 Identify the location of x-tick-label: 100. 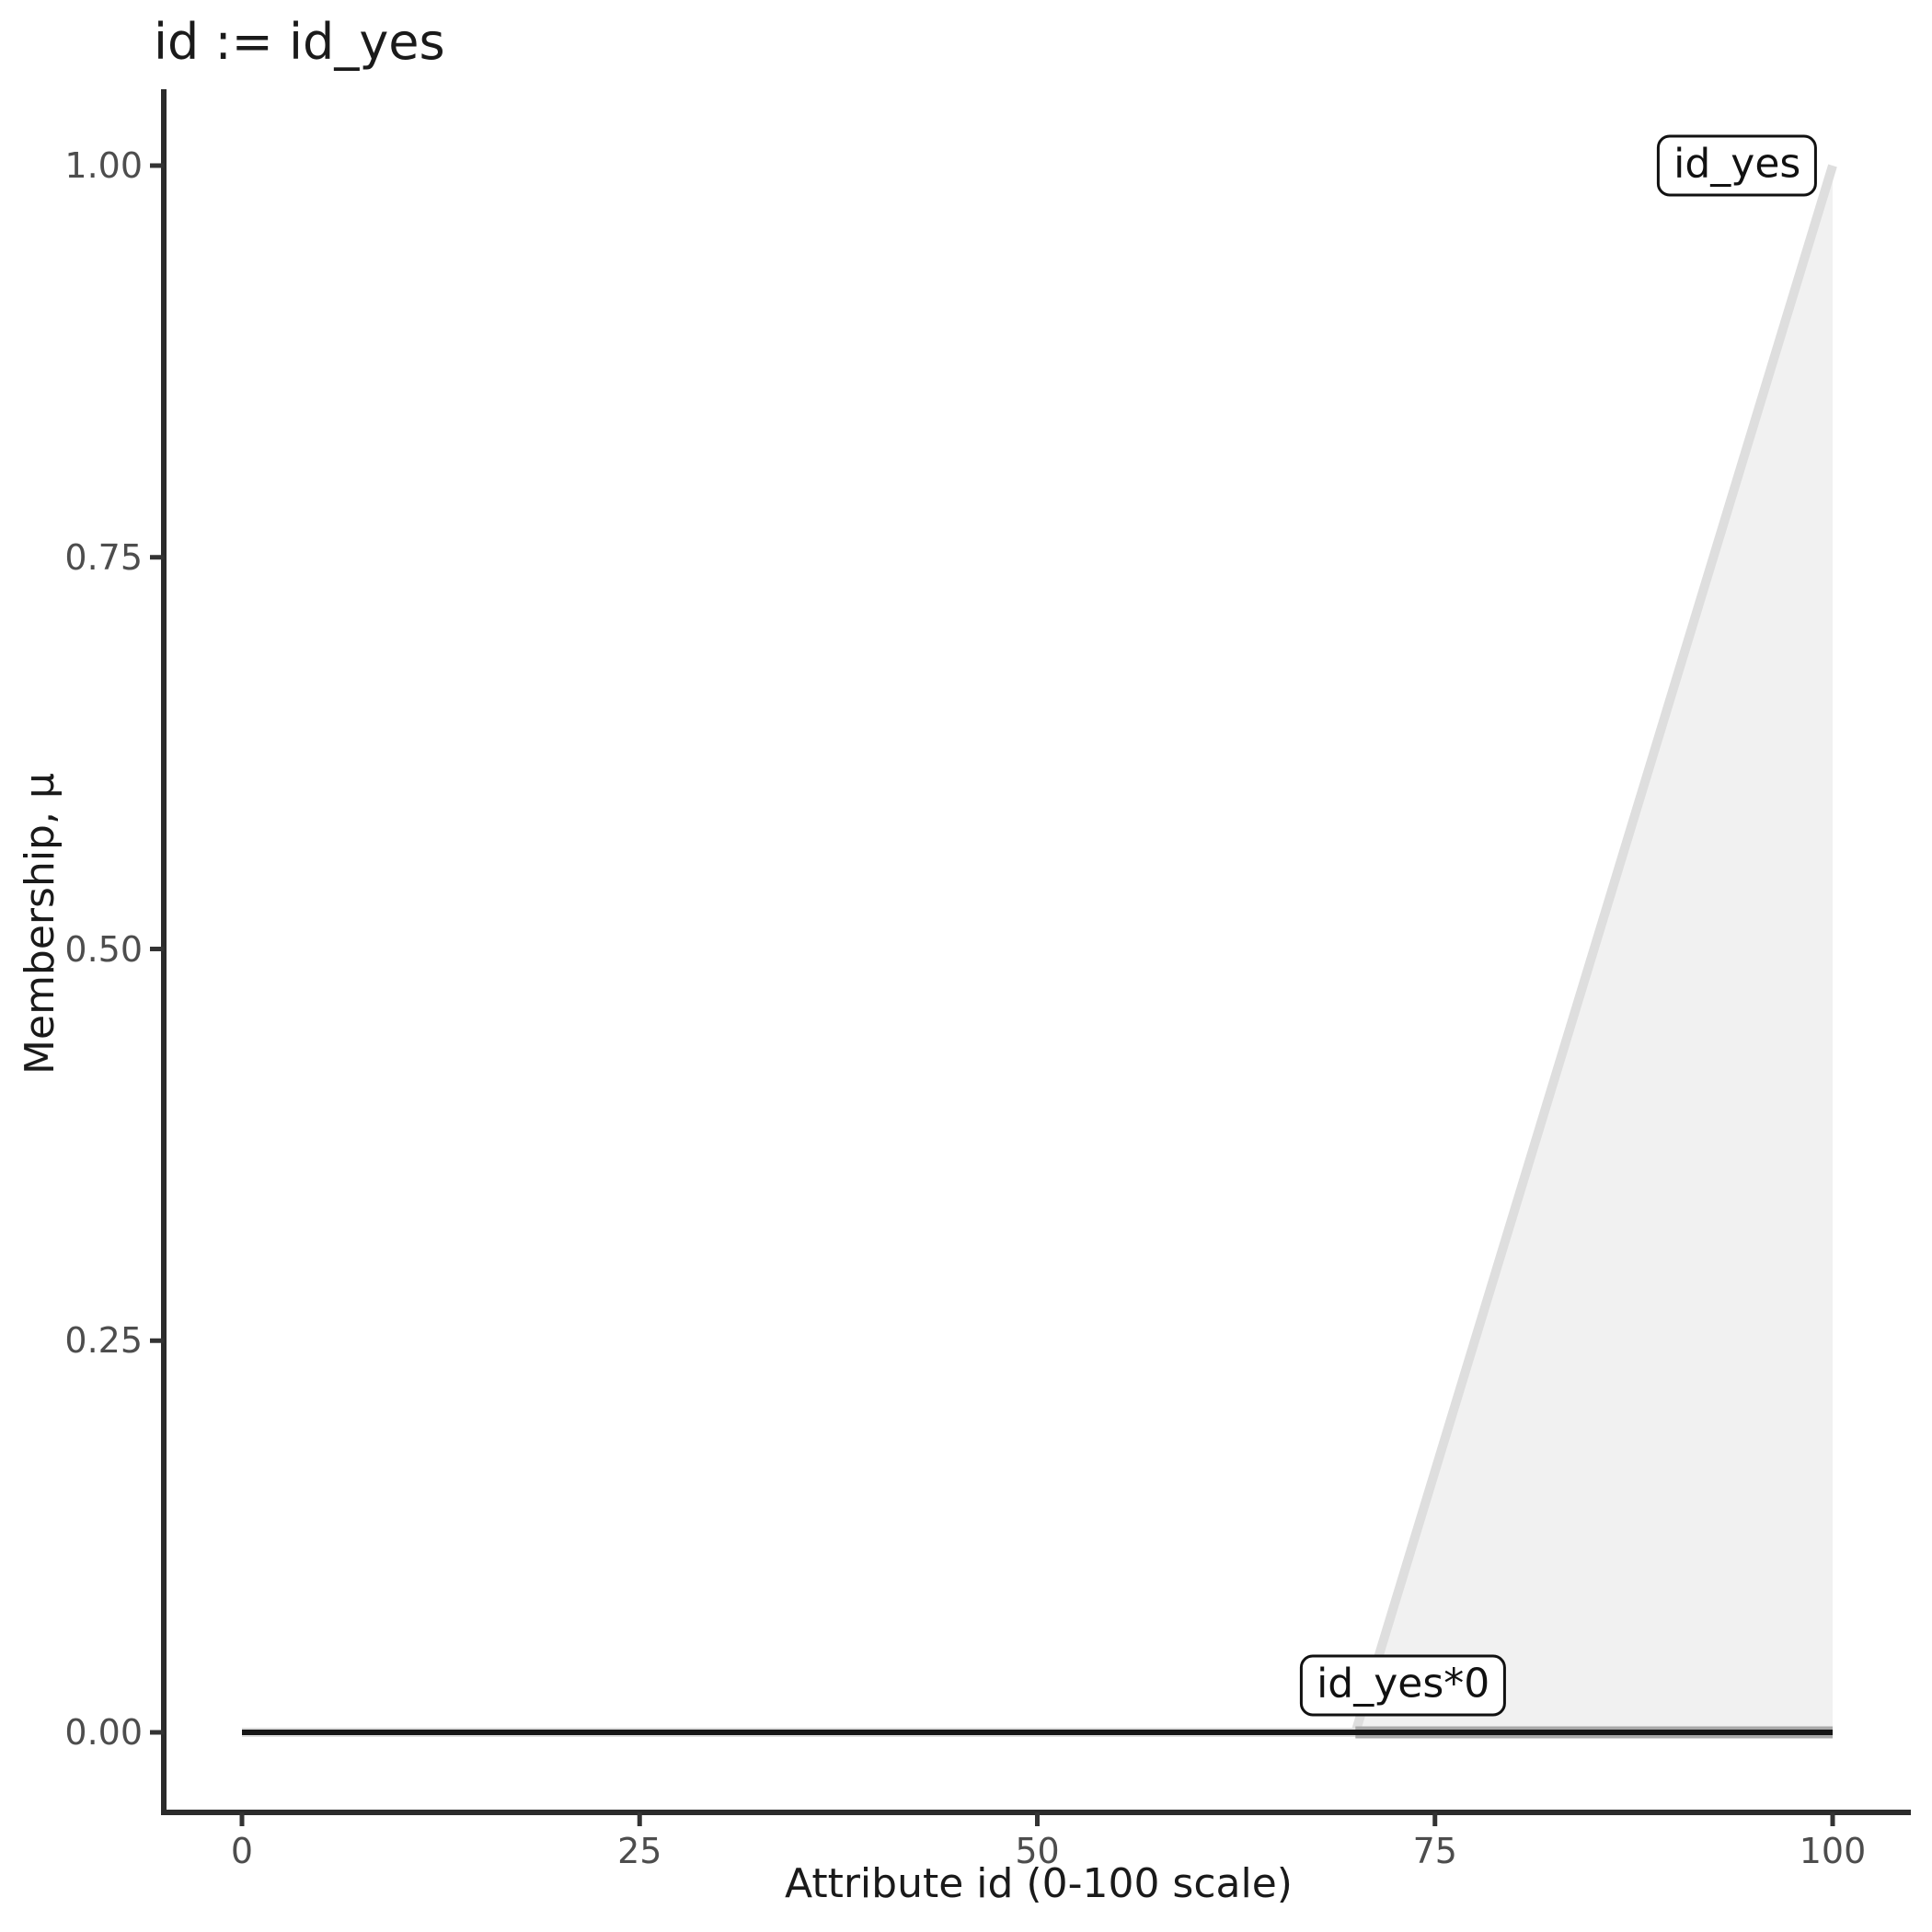
(1833, 1851).